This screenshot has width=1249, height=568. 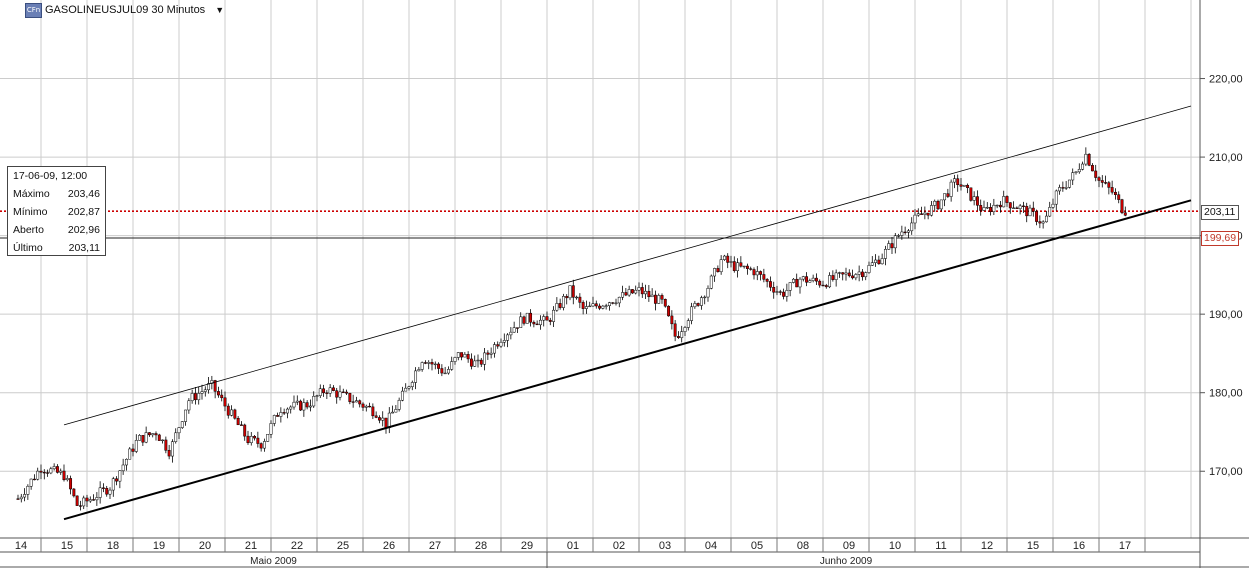 I want to click on last-value: 203,11, so click(x=84, y=248).